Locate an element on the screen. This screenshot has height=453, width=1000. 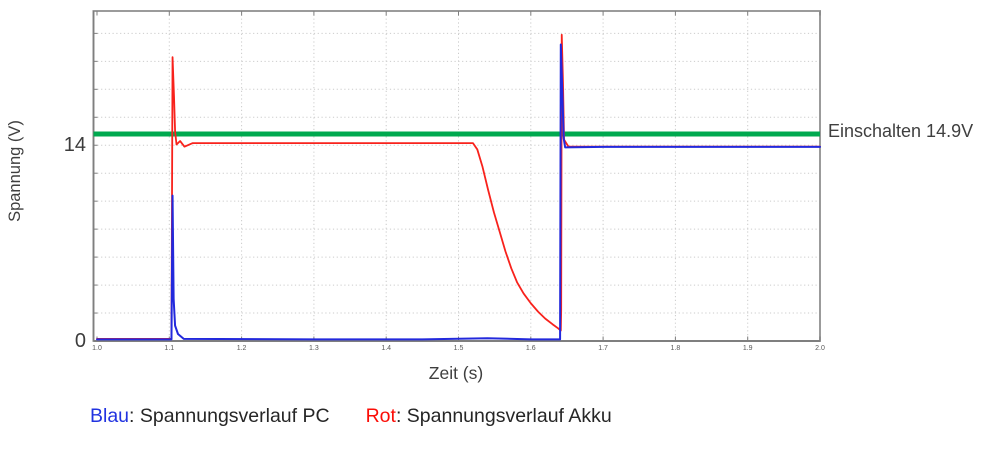
y-tick-label: 0 is located at coordinates (80, 341).